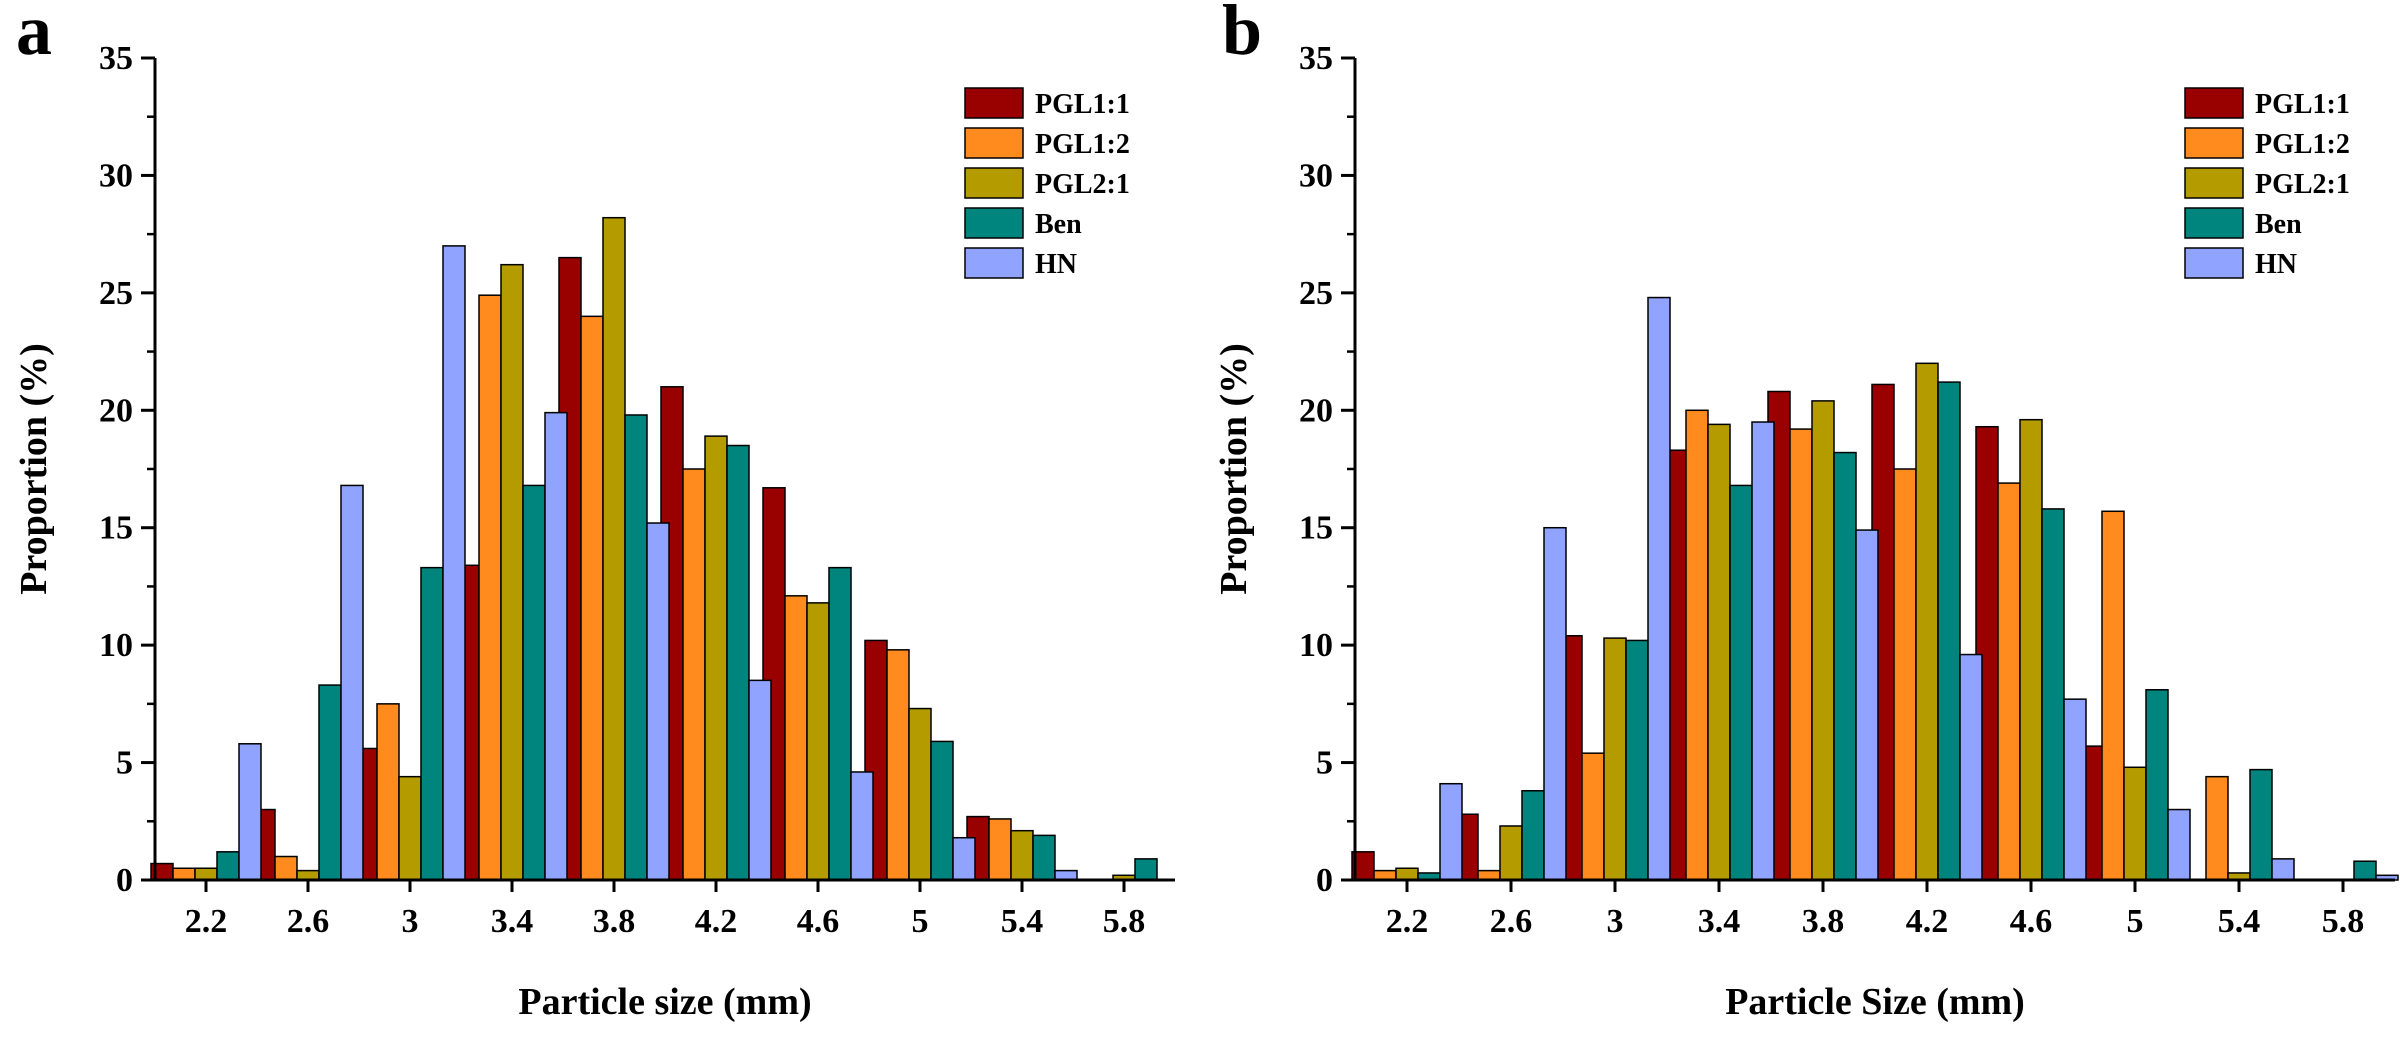  What do you see at coordinates (1082, 144) in the screenshot?
I see `legend-label-pgl1-2: PGL1:2` at bounding box center [1082, 144].